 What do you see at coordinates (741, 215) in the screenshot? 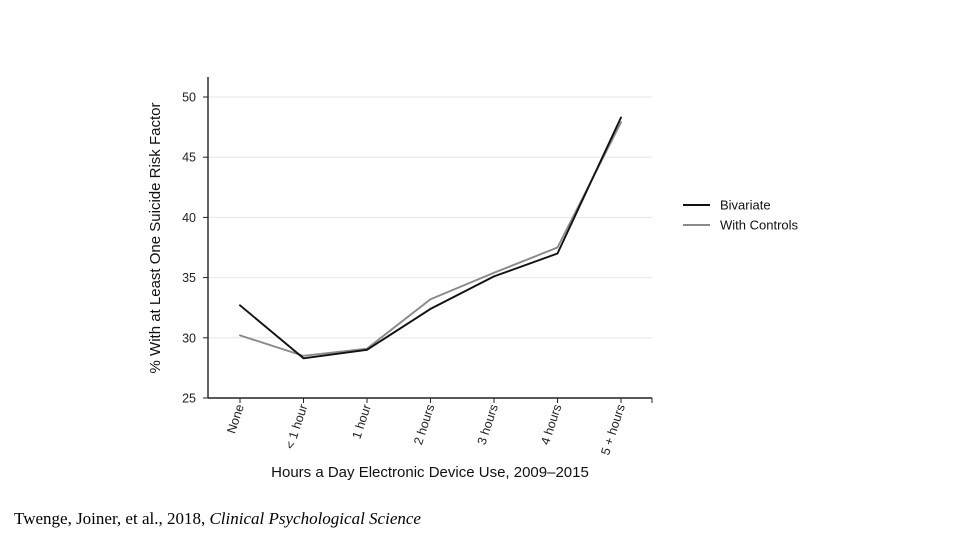
I see `legend: Bivariate With Controls` at bounding box center [741, 215].